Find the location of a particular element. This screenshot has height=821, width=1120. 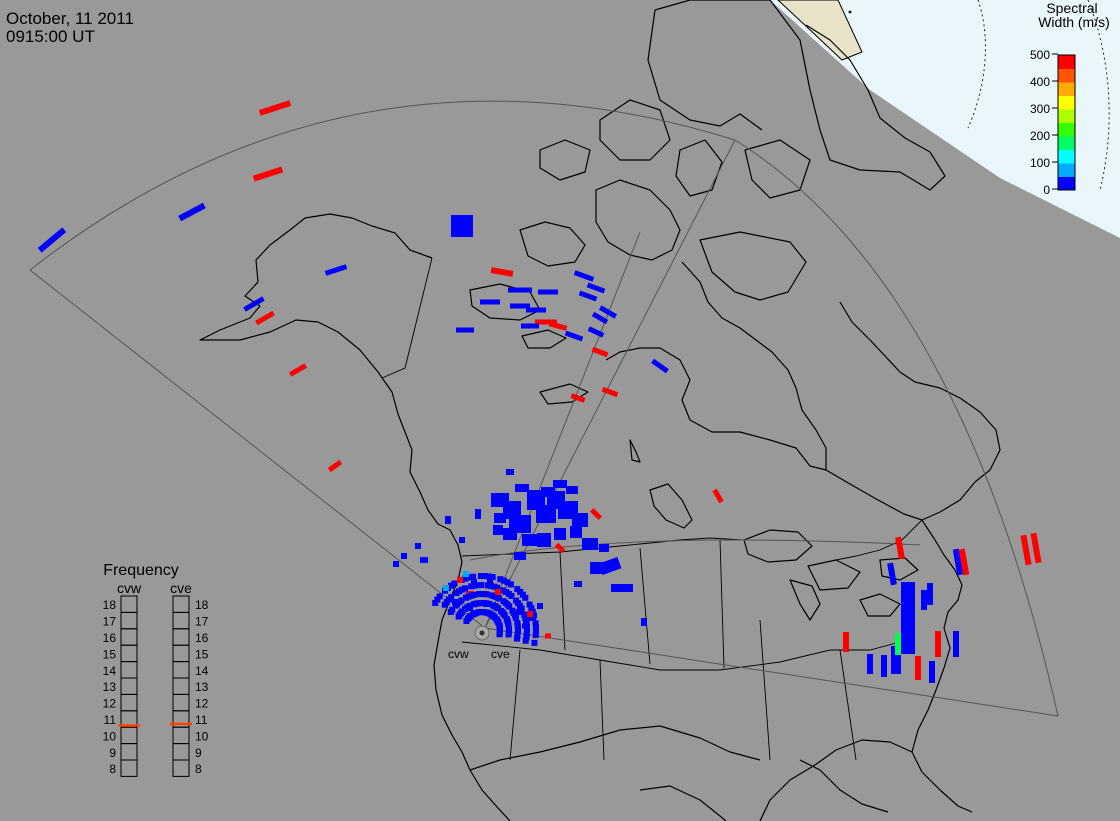

colorbar-strip is located at coordinates (1066, 123).